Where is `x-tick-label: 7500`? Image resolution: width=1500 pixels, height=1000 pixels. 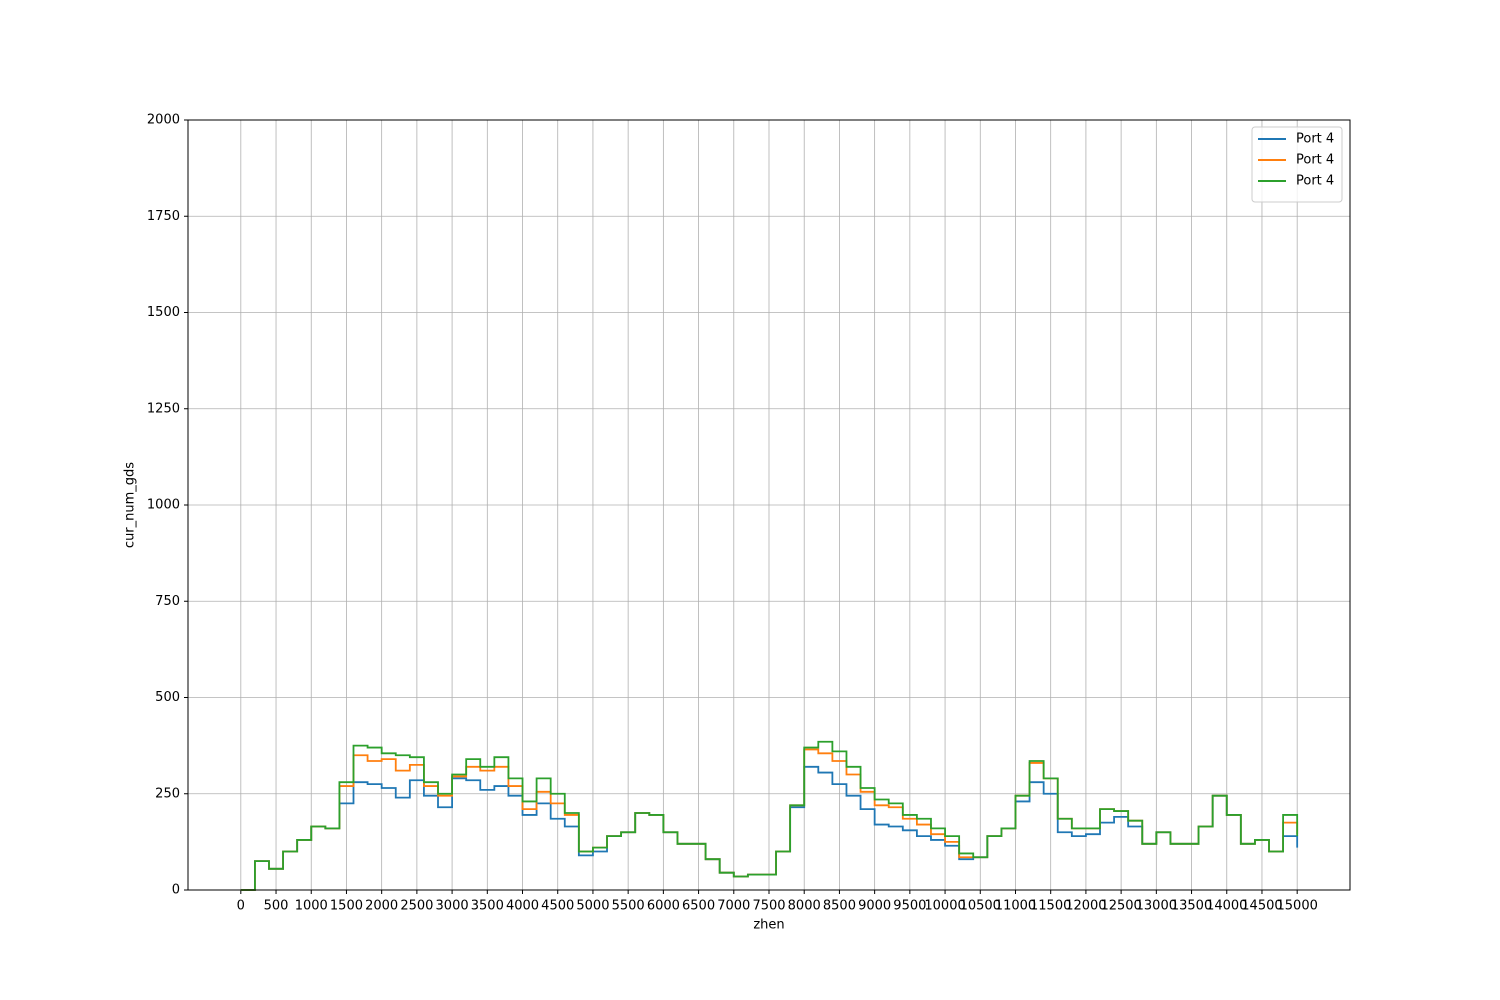 x-tick-label: 7500 is located at coordinates (768, 906).